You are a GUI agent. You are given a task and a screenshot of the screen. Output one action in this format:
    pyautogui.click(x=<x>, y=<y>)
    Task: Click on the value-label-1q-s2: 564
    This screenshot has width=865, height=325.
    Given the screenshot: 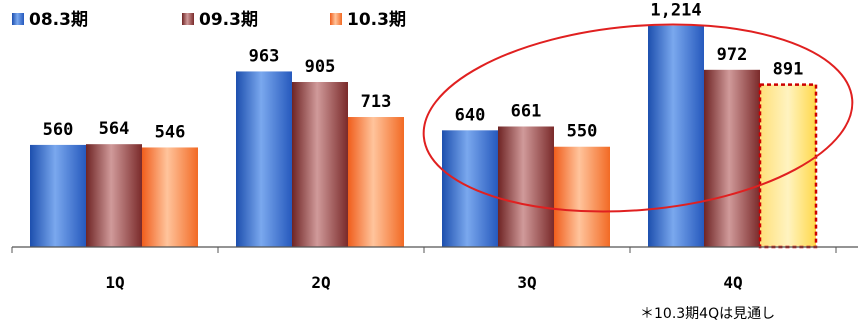 What is the action you would take?
    pyautogui.click(x=114, y=129)
    